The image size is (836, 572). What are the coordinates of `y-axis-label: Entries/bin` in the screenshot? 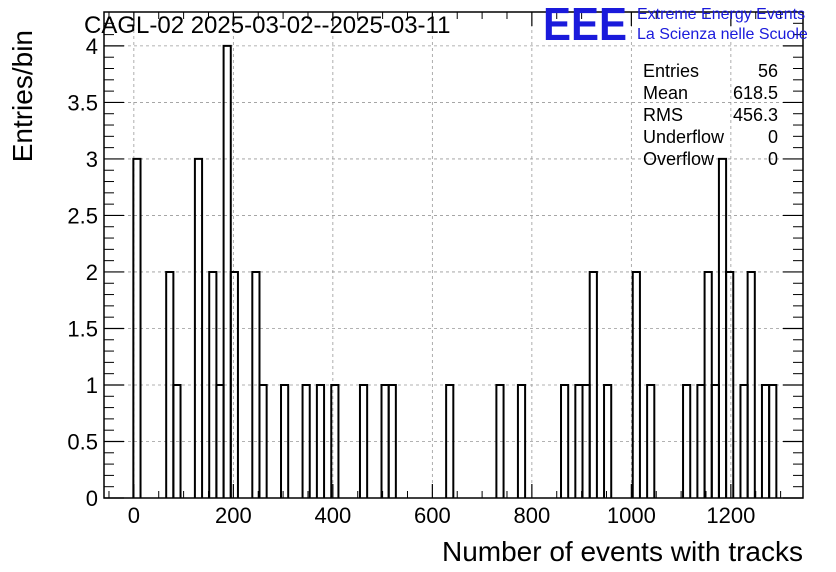 It's located at (22, 96).